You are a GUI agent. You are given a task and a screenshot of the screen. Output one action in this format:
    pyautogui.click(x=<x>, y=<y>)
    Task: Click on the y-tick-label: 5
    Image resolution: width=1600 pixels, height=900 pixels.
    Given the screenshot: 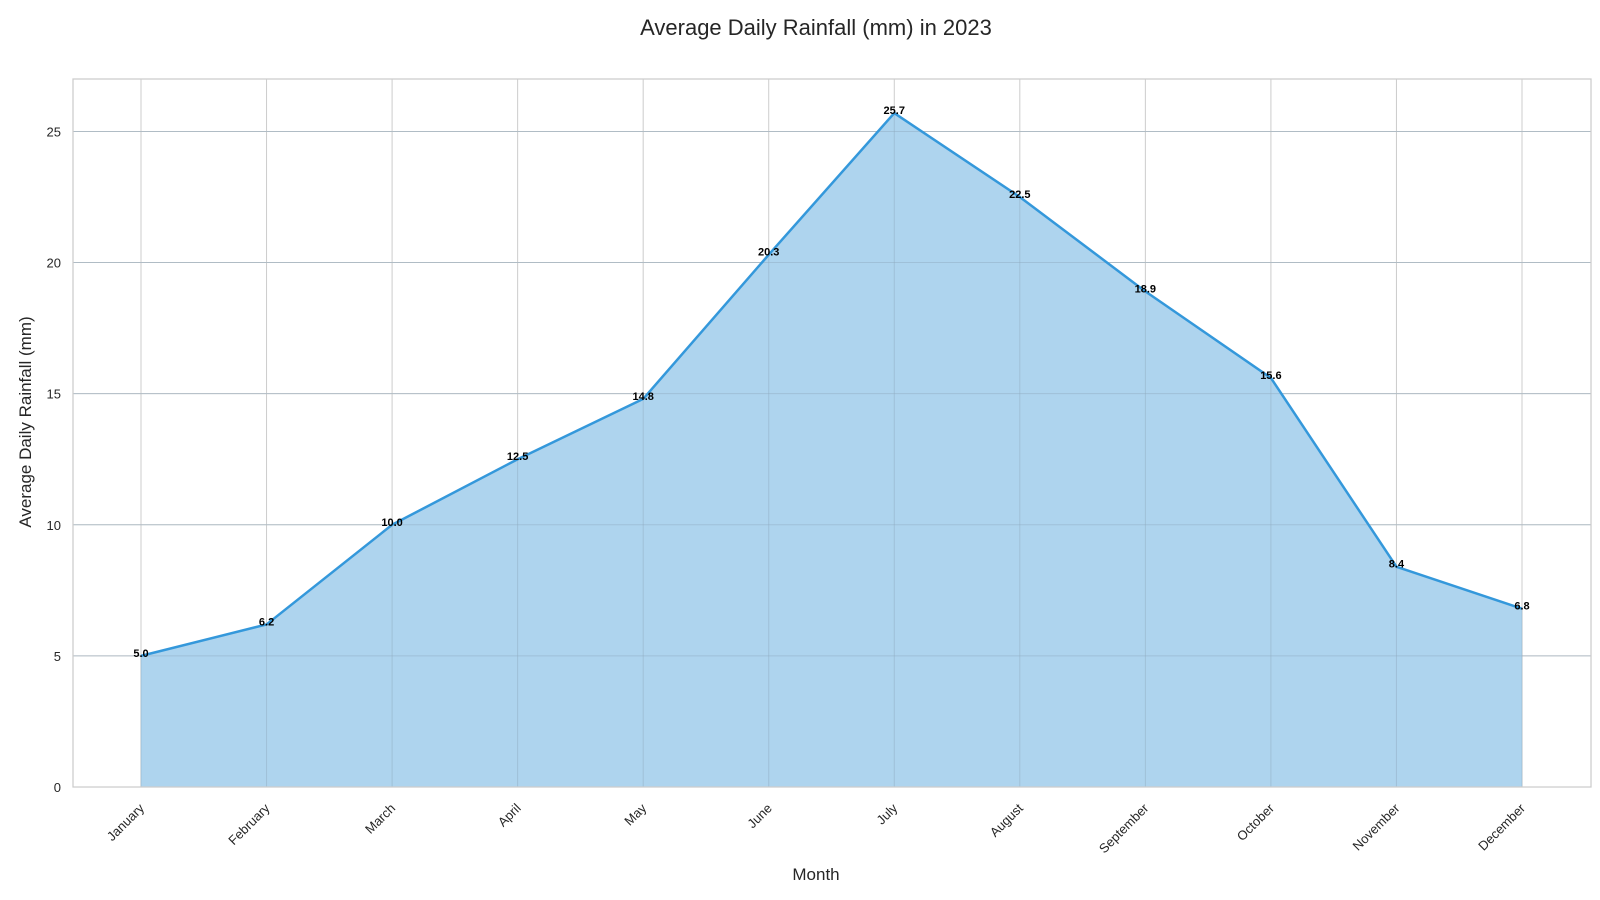 What is the action you would take?
    pyautogui.click(x=57, y=656)
    